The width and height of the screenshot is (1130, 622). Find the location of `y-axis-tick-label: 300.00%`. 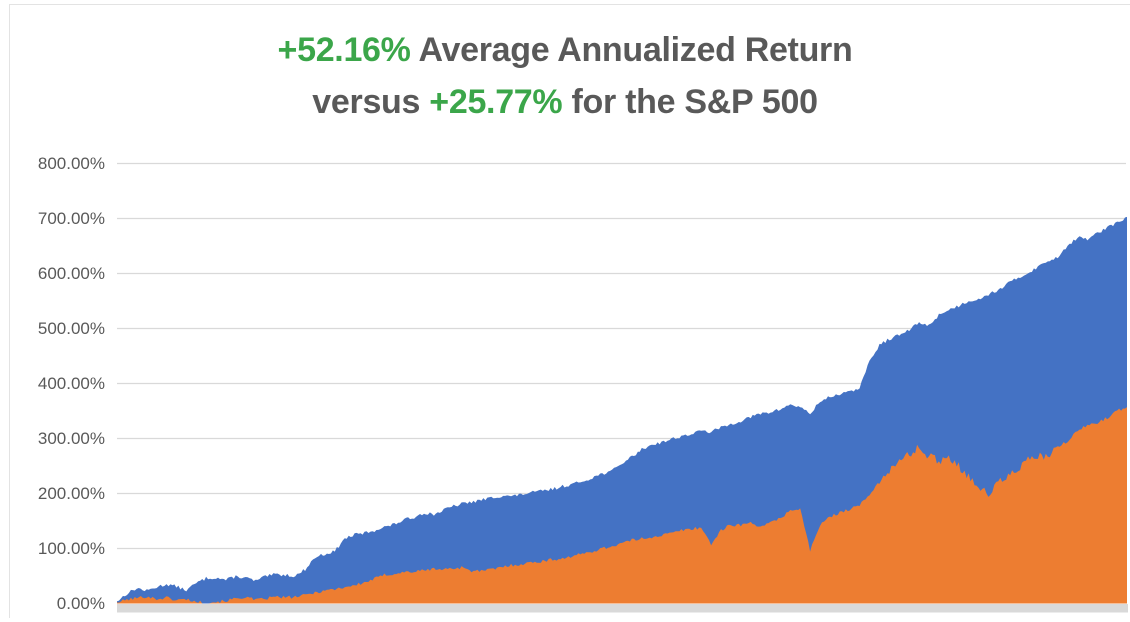

y-axis-tick-label: 300.00% is located at coordinates (71, 438).